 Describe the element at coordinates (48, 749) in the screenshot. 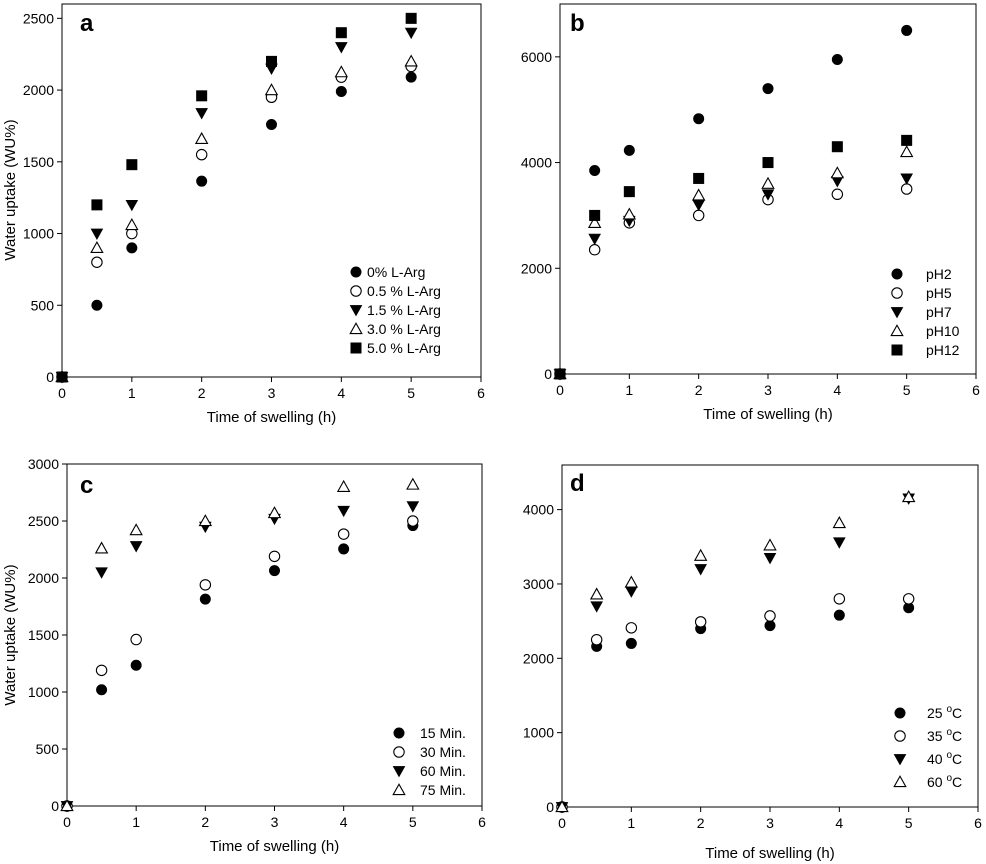

I see `y-tick-label: 500` at that location.